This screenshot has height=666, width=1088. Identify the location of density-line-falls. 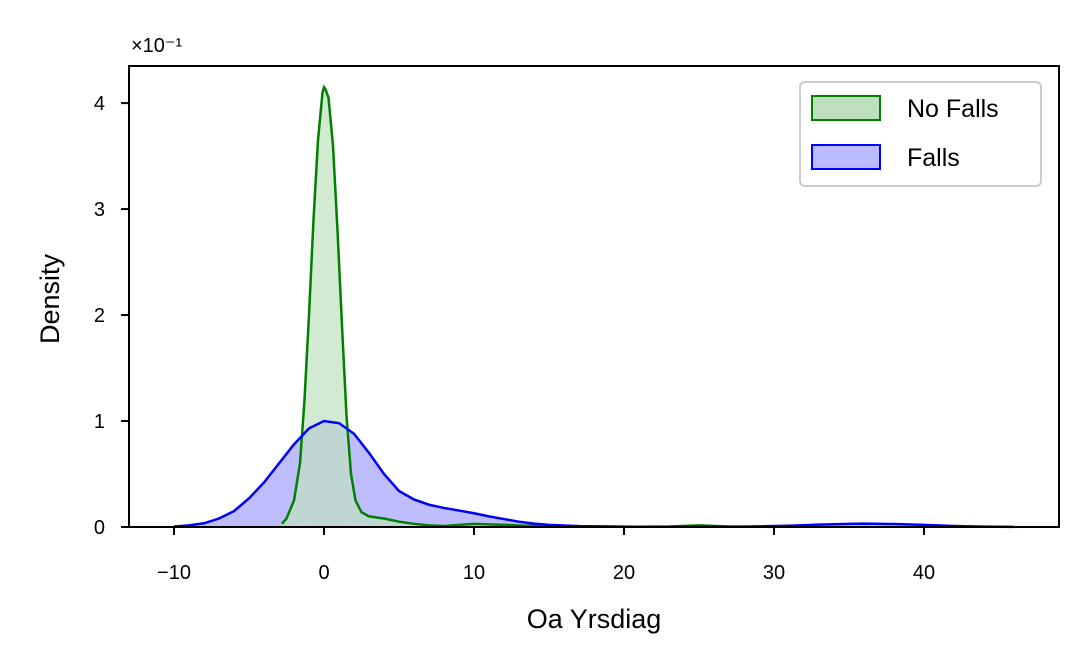
(594, 474).